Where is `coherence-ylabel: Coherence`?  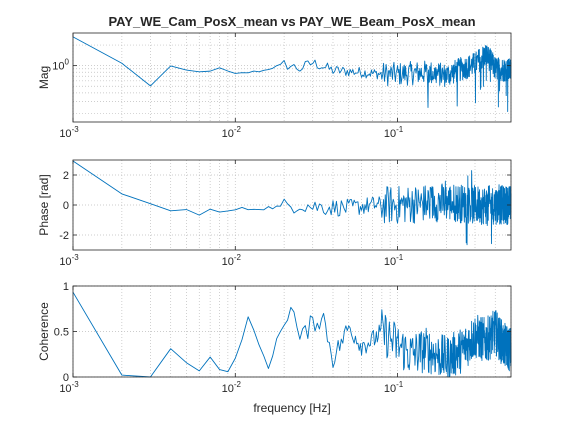 coherence-ylabel: Coherence is located at coordinates (44, 331).